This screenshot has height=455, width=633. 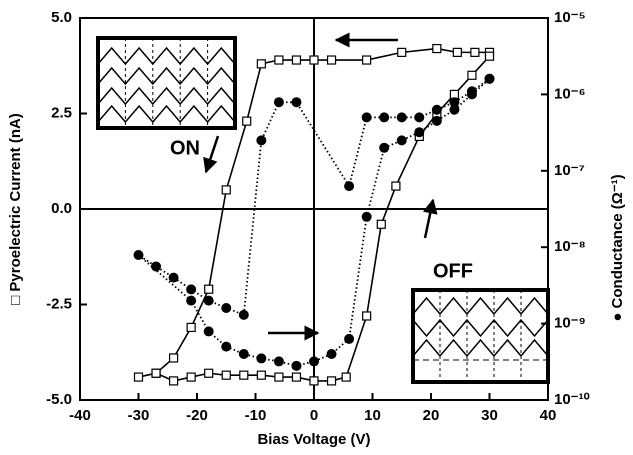 I want to click on y2-tick-label: 10⁻⁹, so click(x=570, y=323).